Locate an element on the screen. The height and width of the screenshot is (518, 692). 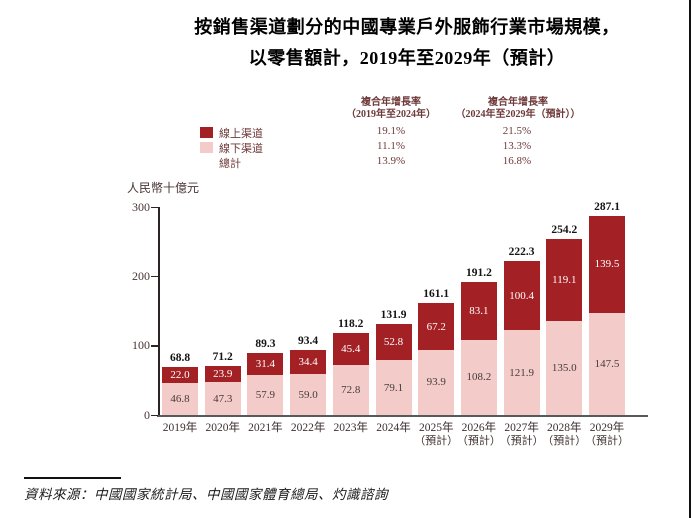
year-label: 2028年 is located at coordinates (564, 428).